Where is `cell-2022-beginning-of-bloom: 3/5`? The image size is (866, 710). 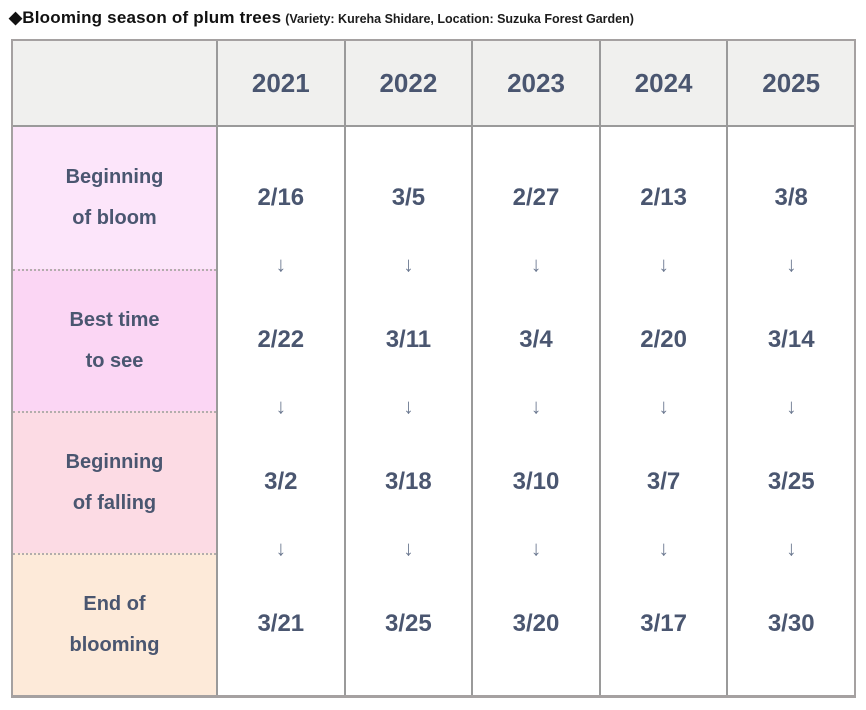
cell-2022-beginning-of-bloom: 3/5 is located at coordinates (409, 198).